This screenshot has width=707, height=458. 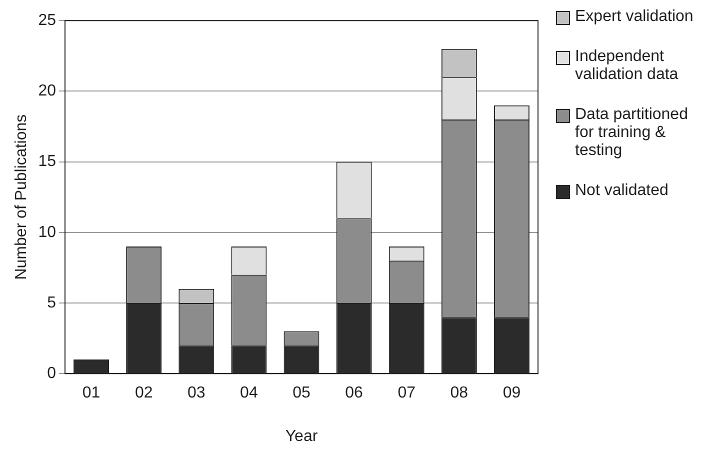 I want to click on y-tick-label: 15, so click(x=47, y=161).